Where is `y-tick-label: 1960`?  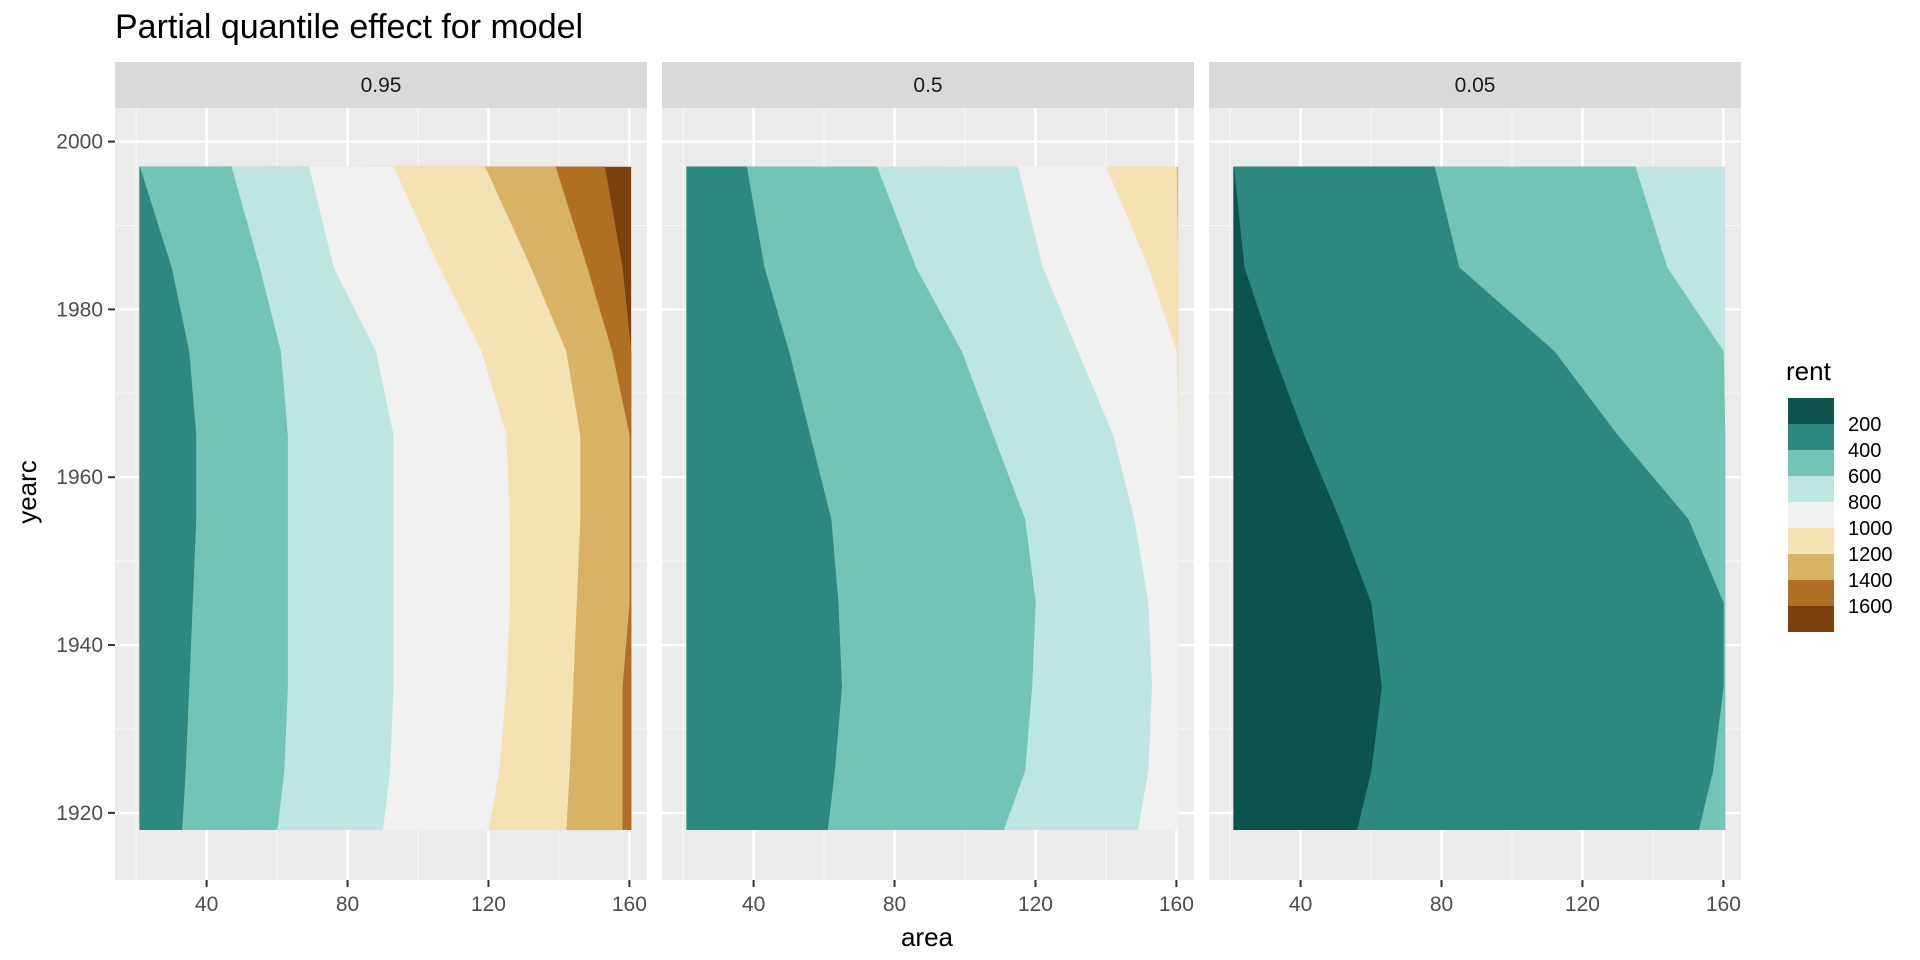 y-tick-label: 1960 is located at coordinates (79, 477).